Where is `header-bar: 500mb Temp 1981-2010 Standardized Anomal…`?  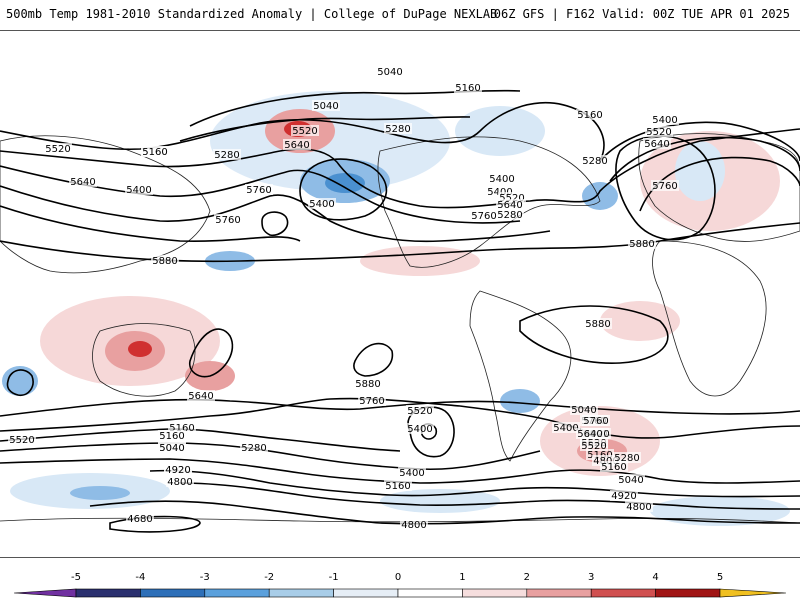
header-bar: 500mb Temp 1981-2010 Standardized Anomal… is located at coordinates (400, 15).